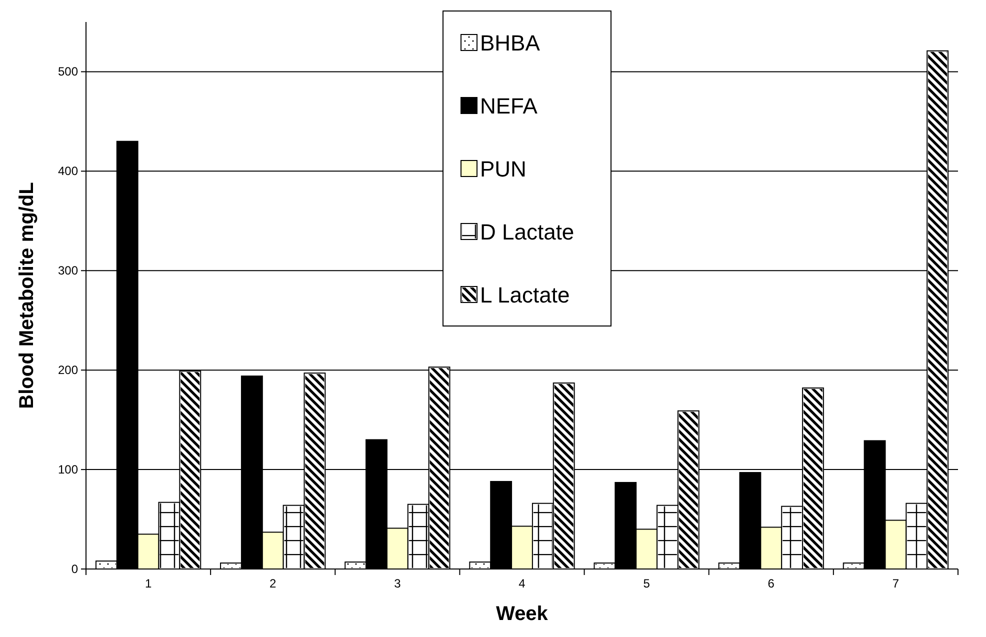 The height and width of the screenshot is (637, 986). Describe the element at coordinates (68, 469) in the screenshot. I see `y-tick-label: 100` at that location.